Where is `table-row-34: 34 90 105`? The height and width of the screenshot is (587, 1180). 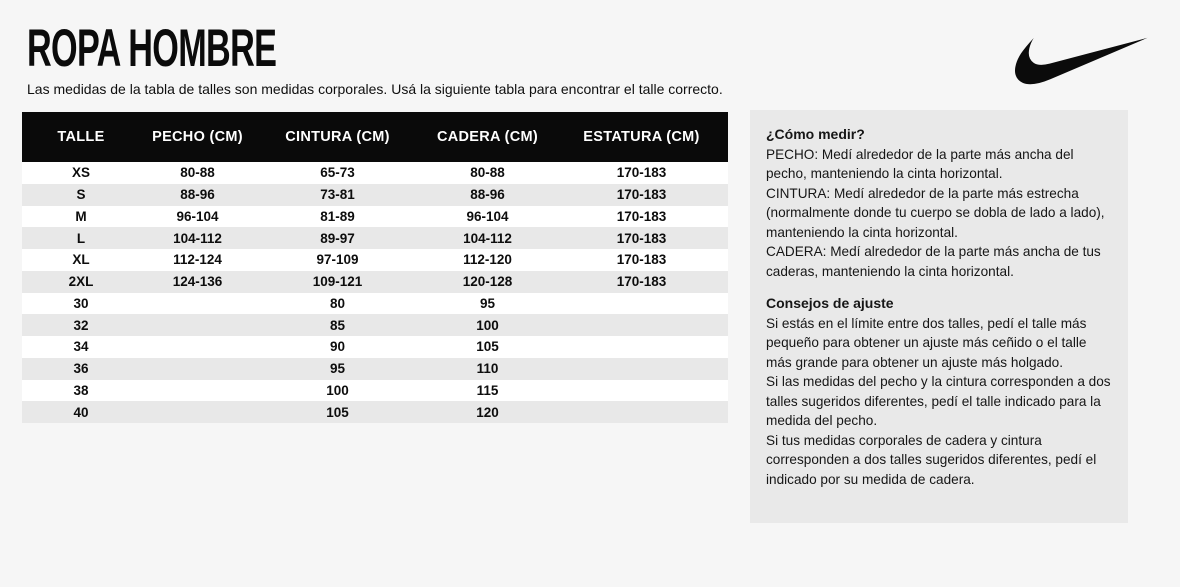
table-row-34: 34 90 105 is located at coordinates (375, 347).